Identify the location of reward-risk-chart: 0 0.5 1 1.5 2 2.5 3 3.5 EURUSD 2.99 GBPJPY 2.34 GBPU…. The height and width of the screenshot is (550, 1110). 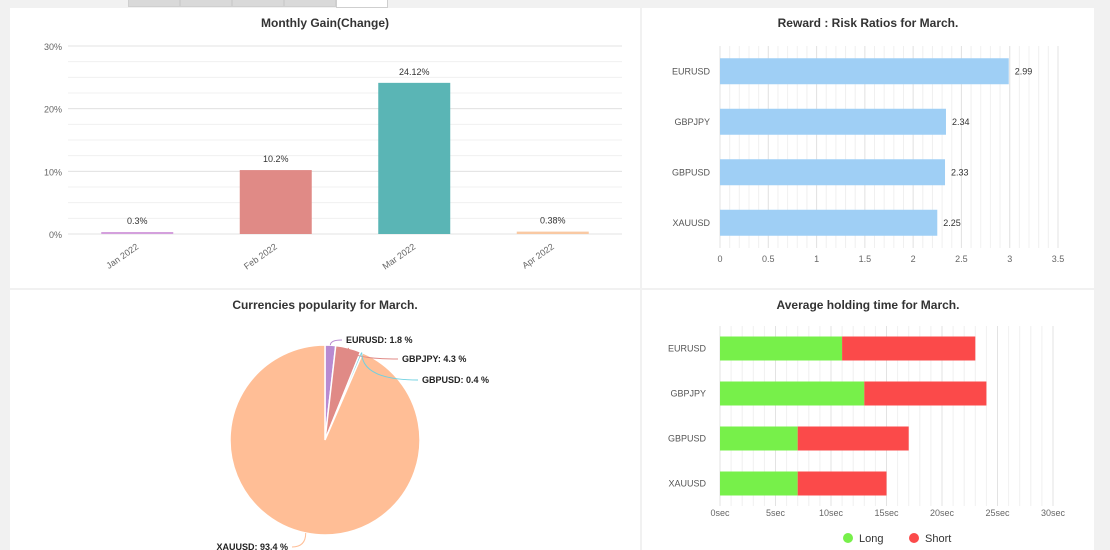
(868, 155).